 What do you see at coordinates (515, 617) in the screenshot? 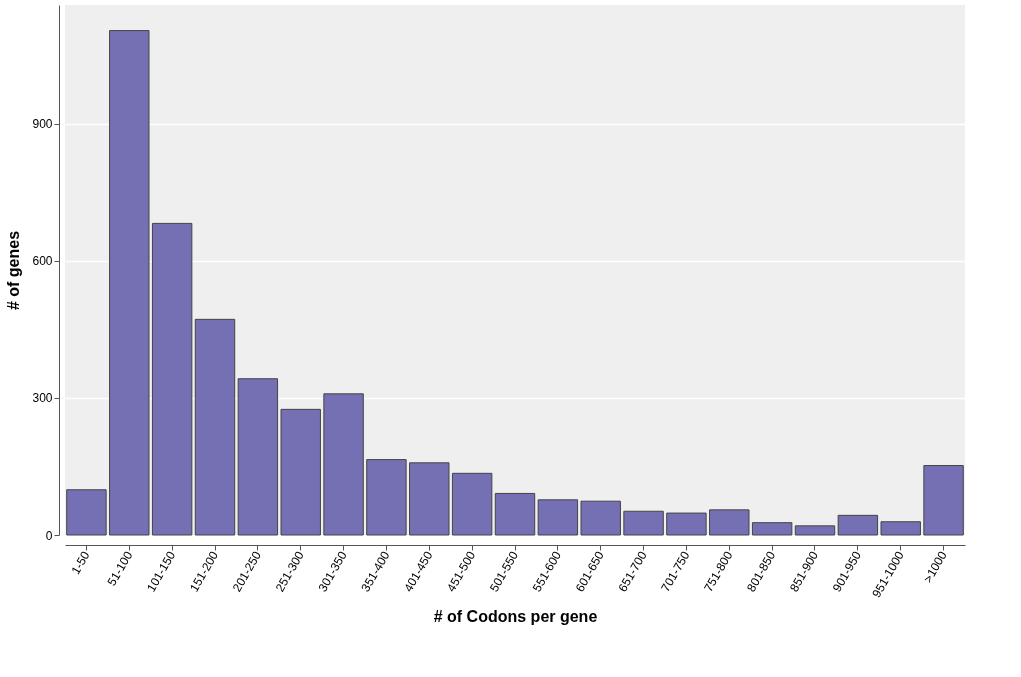
I see `x-axis-title: # of Codons per gene` at bounding box center [515, 617].